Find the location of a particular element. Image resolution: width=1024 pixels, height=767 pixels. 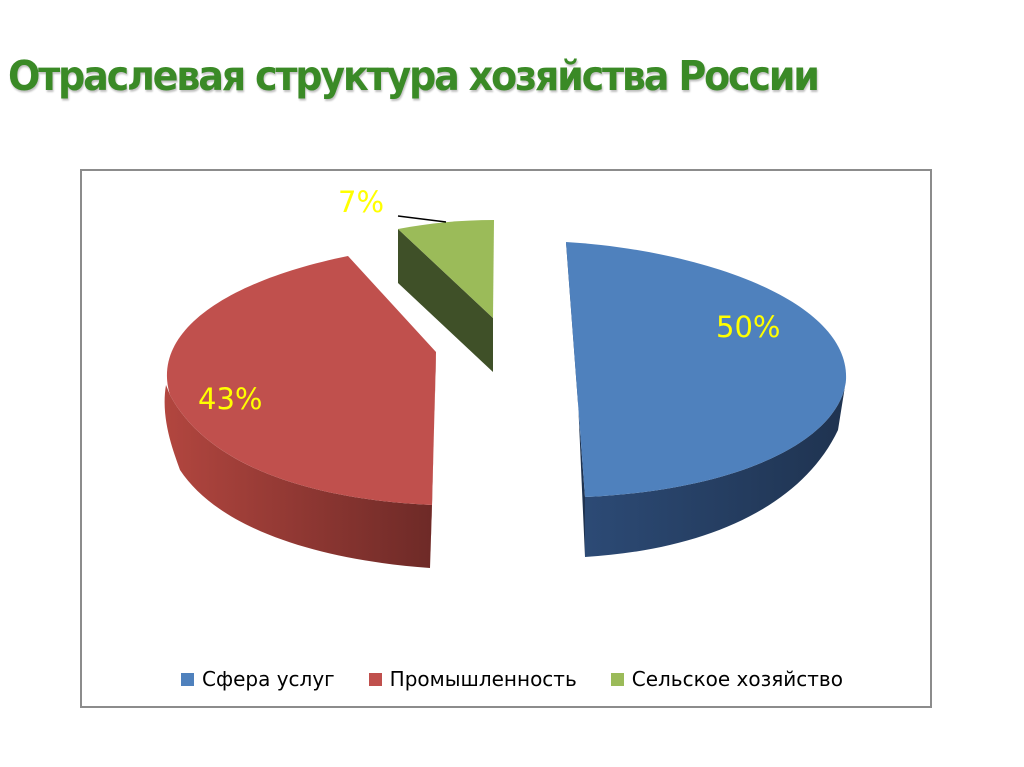

legend-item-services: Сфера услуг is located at coordinates (258, 679).